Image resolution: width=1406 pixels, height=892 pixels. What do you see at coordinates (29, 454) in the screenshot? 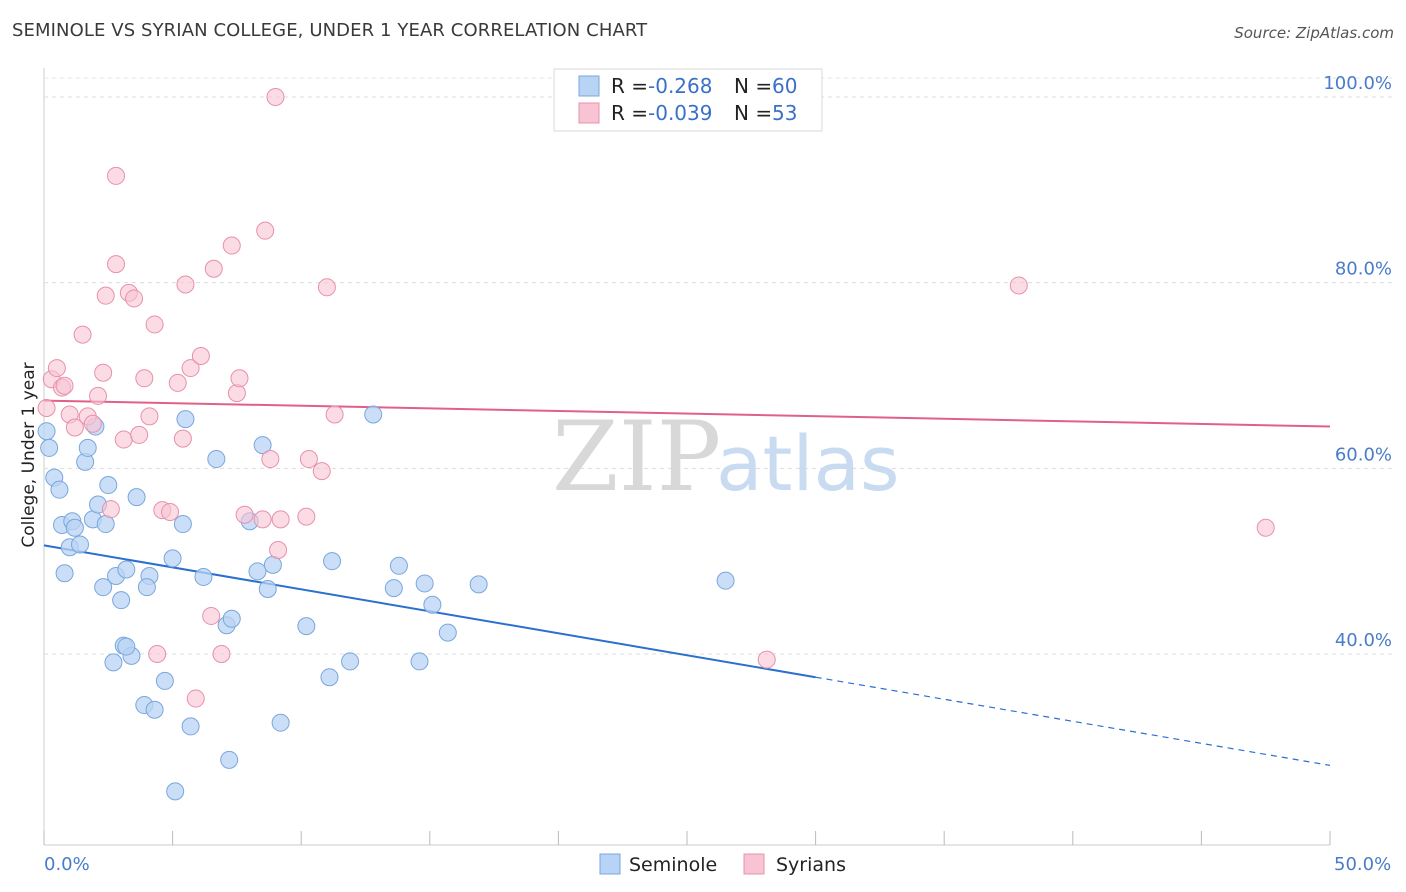
I see `y-axis-label: College, Under 1 year` at bounding box center [29, 454].